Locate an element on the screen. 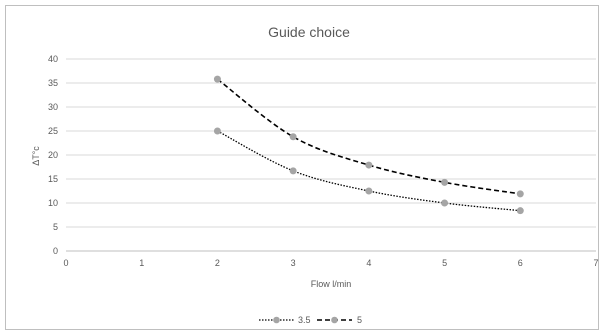 The height and width of the screenshot is (336, 605). series-line-3.5 is located at coordinates (369, 171).